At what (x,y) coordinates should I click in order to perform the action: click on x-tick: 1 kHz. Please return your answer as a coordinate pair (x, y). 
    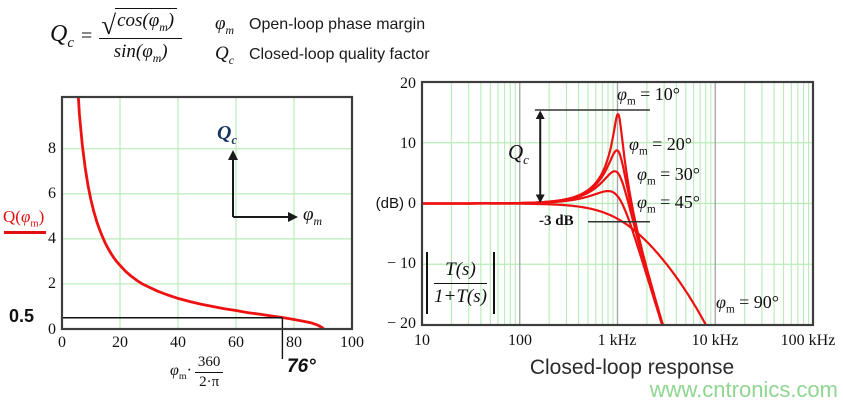
    Looking at the image, I should click on (617, 340).